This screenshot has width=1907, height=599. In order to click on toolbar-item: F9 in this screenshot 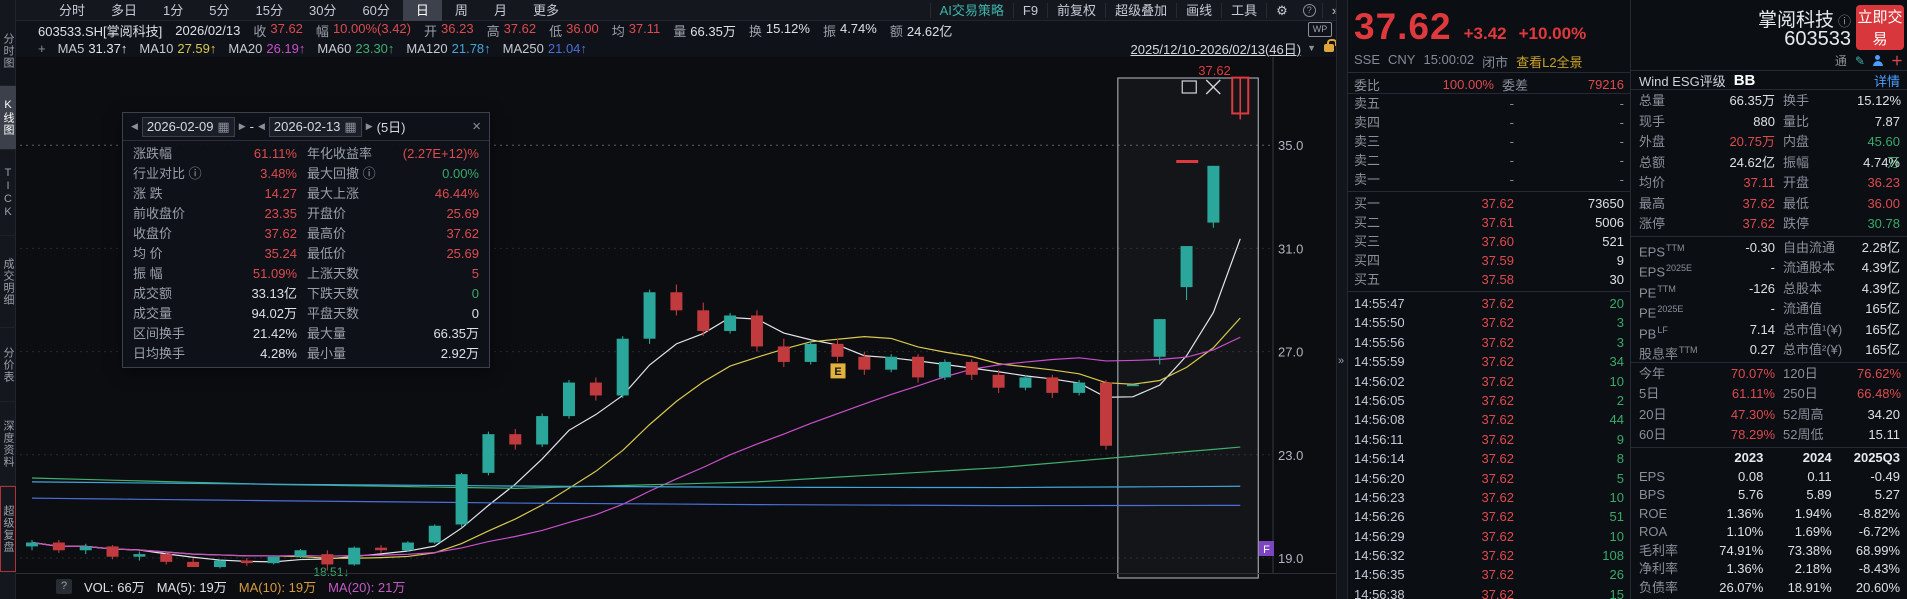, I will do `click(1029, 10)`.